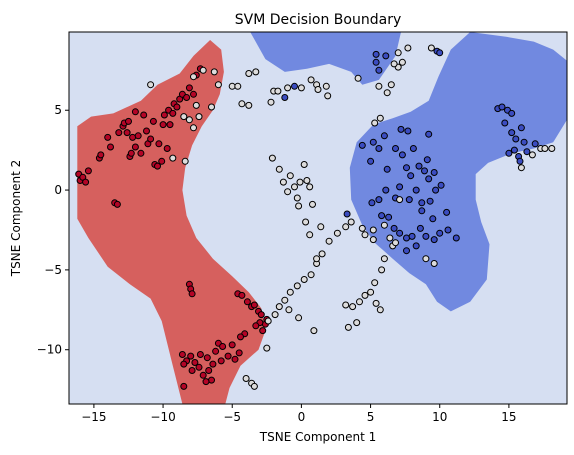  What do you see at coordinates (93, 417) in the screenshot?
I see `x-tick-label: −15` at bounding box center [93, 417].